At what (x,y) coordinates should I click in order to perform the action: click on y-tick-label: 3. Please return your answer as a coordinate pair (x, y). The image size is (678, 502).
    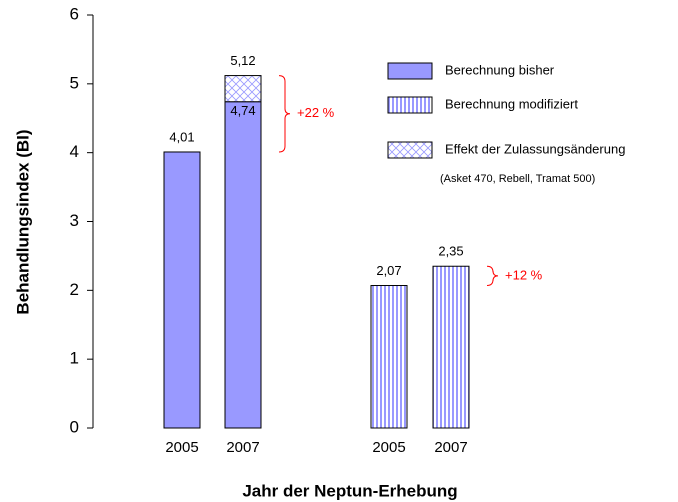
    Looking at the image, I should click on (74, 220).